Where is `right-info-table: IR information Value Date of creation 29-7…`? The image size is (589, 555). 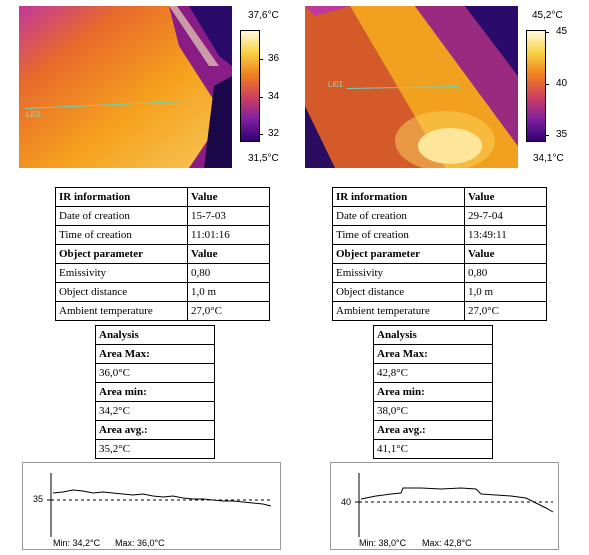 right-info-table: IR information Value Date of creation 29-7… is located at coordinates (439, 254).